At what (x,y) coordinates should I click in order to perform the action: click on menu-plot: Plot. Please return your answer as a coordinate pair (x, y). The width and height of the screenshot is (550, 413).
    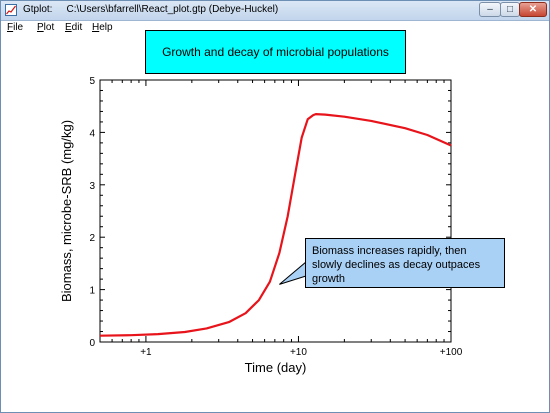
    Looking at the image, I should click on (46, 27).